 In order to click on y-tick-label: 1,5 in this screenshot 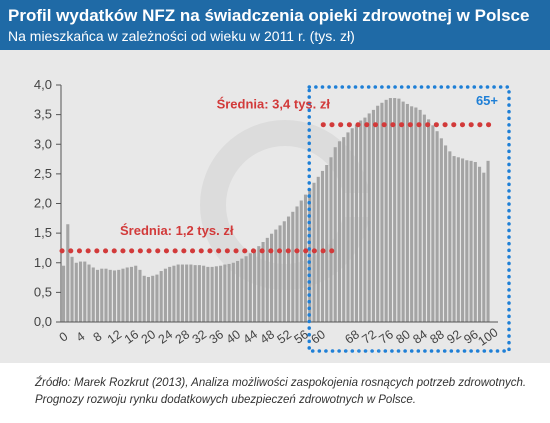, I will do `click(43, 232)`.